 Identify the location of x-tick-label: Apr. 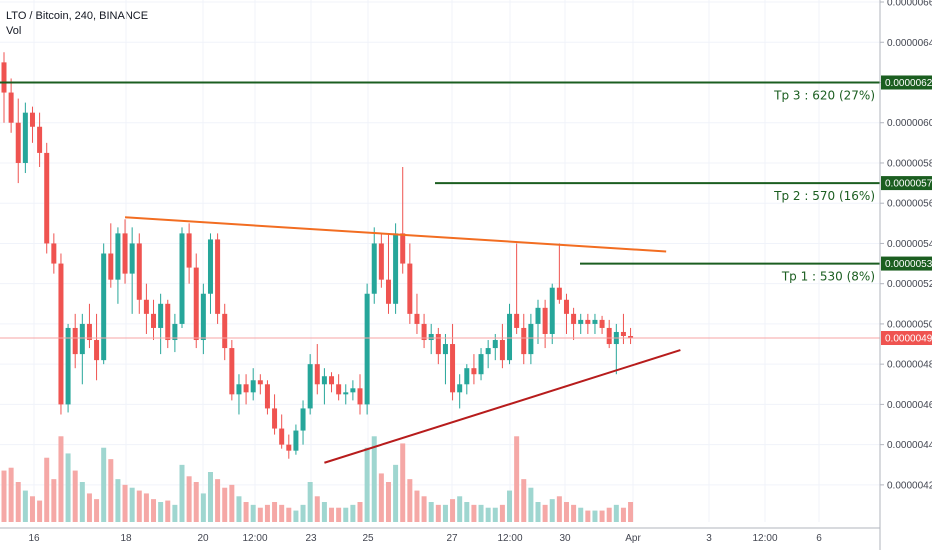
(633, 538).